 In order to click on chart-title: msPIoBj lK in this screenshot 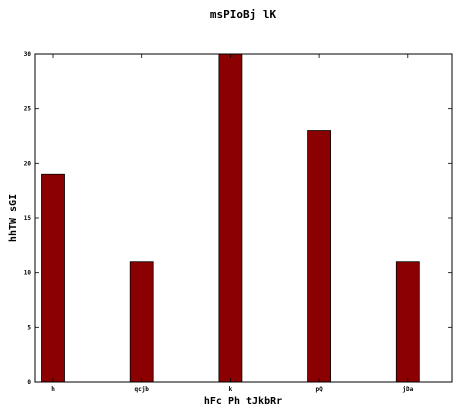, I will do `click(243, 14)`.